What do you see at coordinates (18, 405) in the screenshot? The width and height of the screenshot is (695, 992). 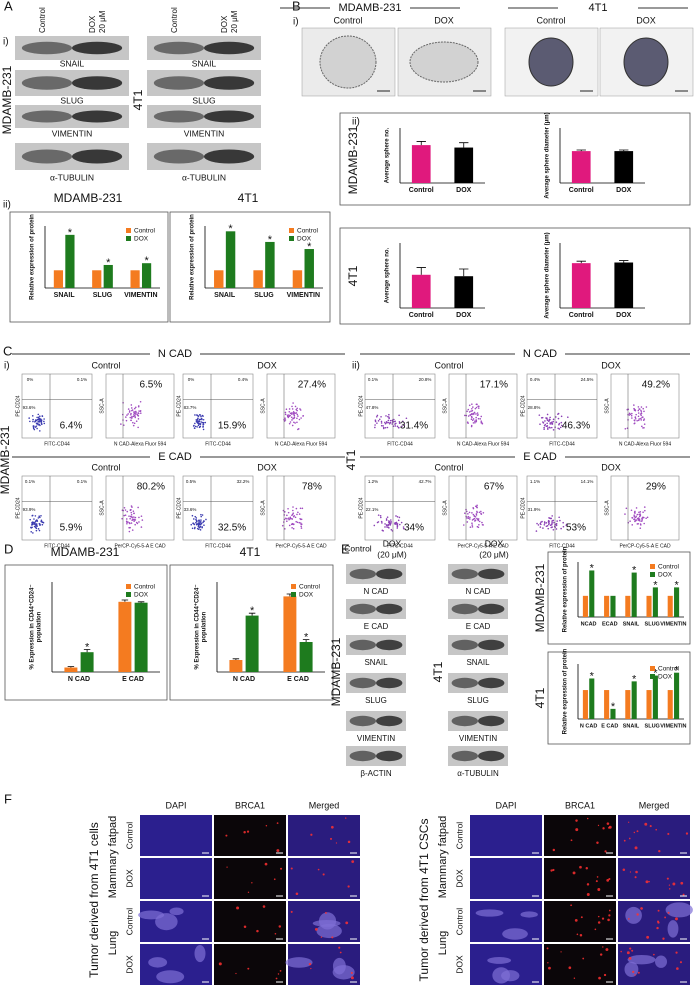 I see `axis-label: PE-CD24` at bounding box center [18, 405].